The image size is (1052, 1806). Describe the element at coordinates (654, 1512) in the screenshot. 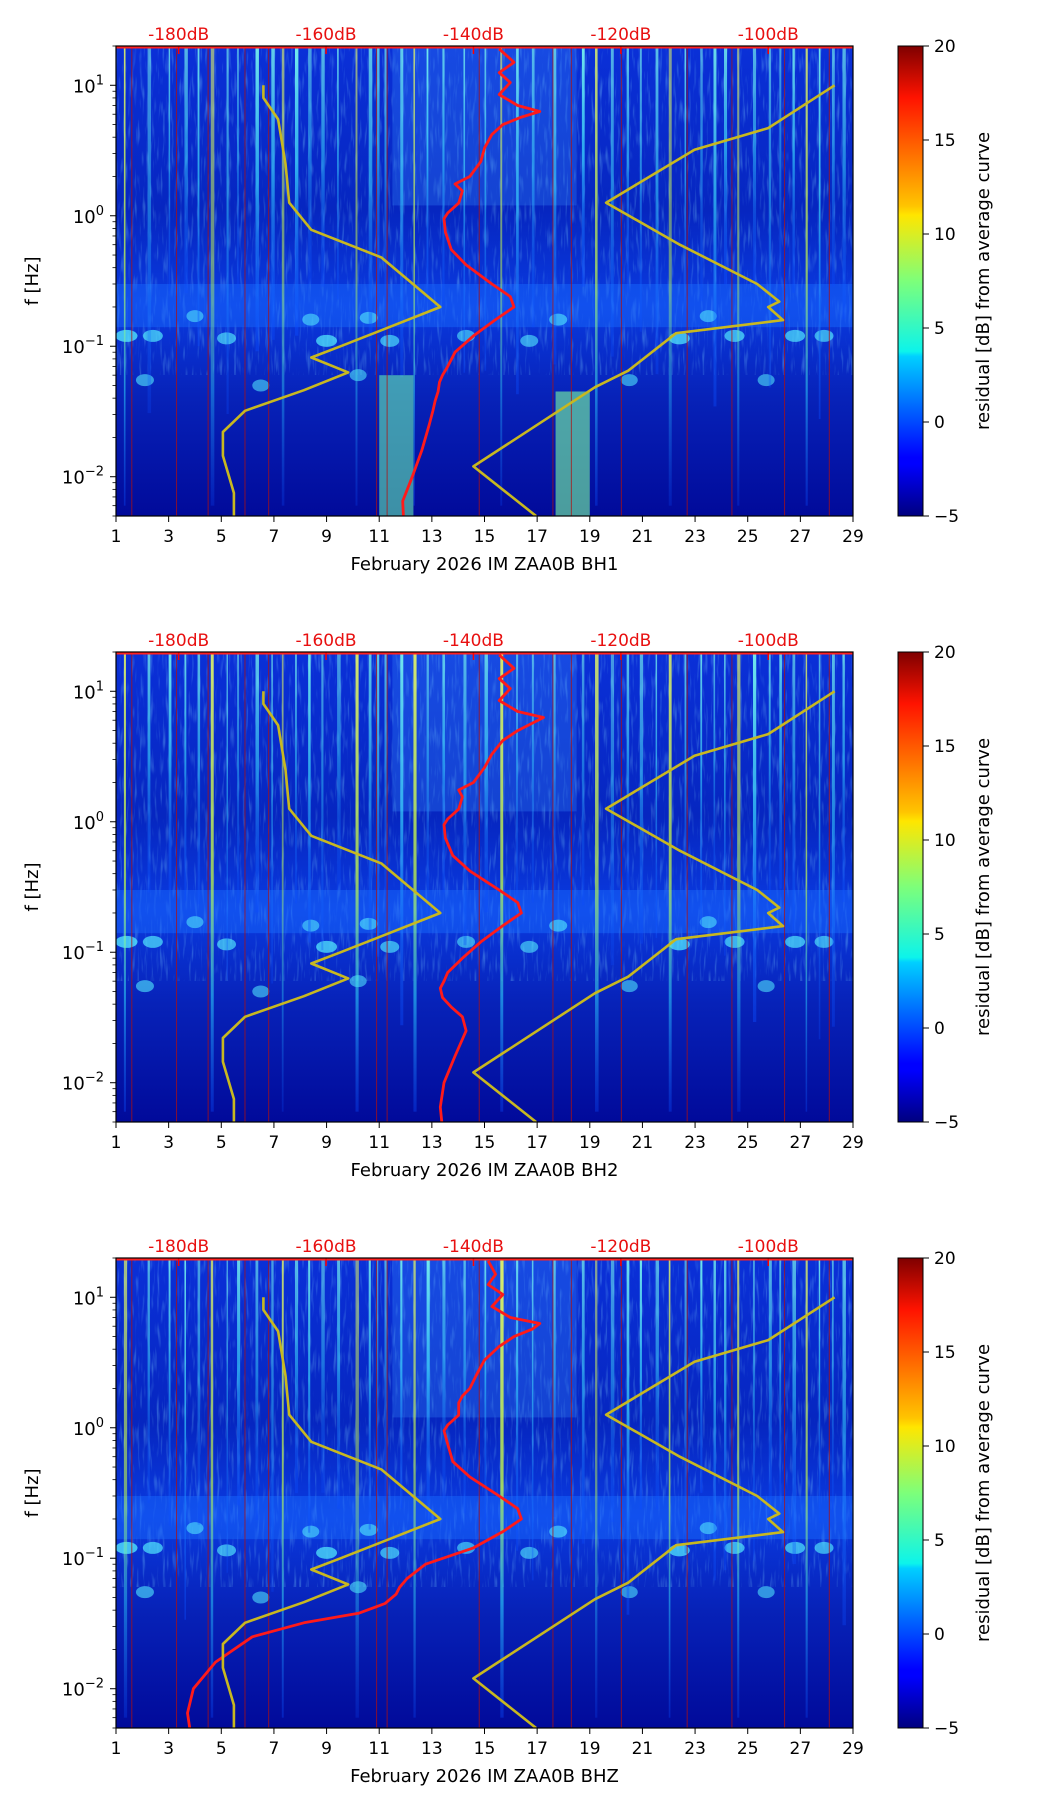

I see `nhnm-line` at that location.